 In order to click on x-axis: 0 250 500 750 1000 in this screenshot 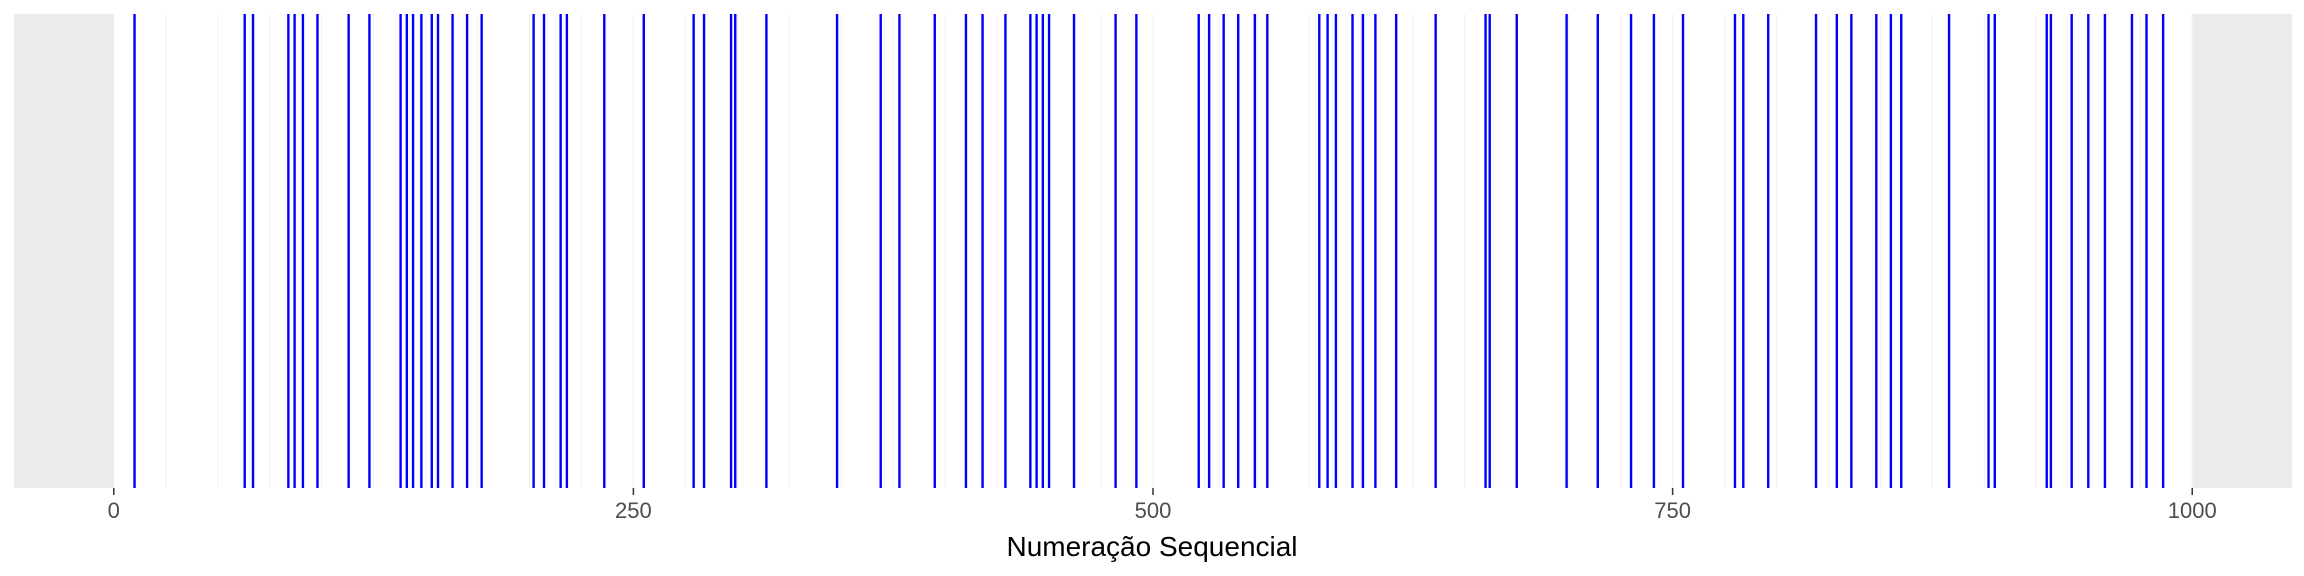, I will do `click(1162, 505)`.